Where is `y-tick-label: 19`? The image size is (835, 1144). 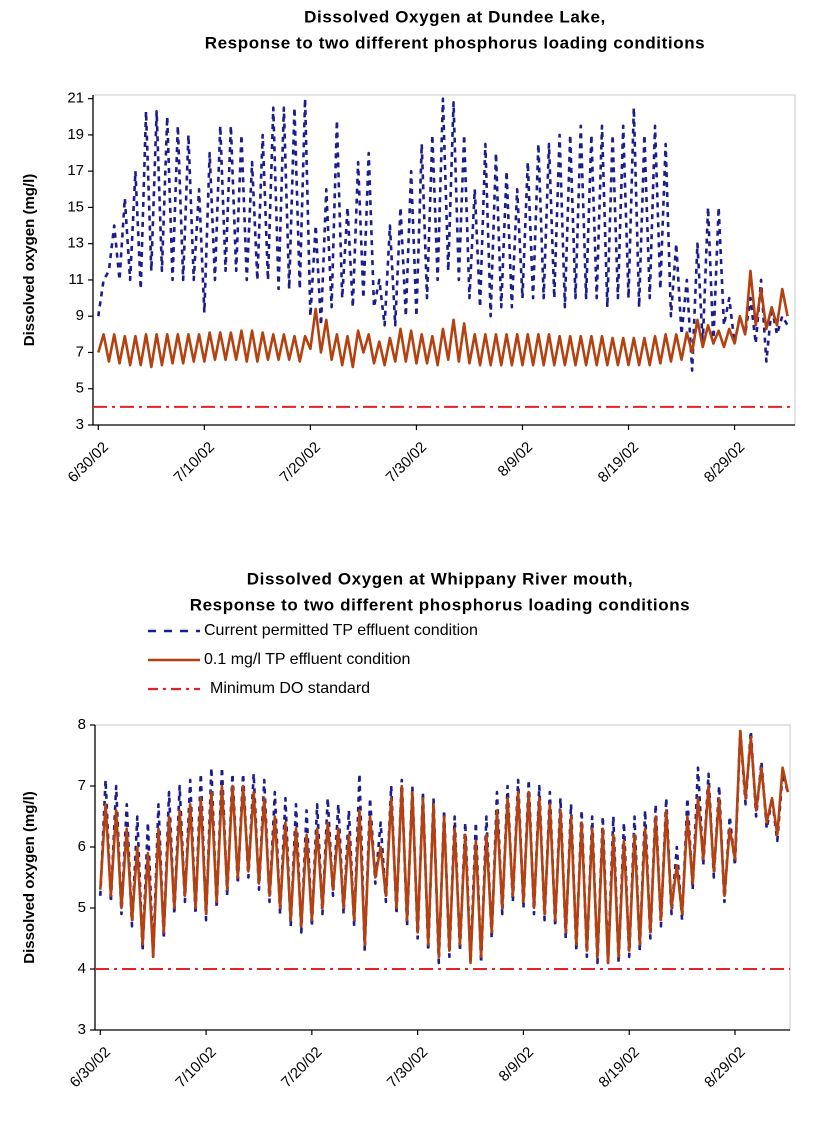 y-tick-label: 19 is located at coordinates (75, 134).